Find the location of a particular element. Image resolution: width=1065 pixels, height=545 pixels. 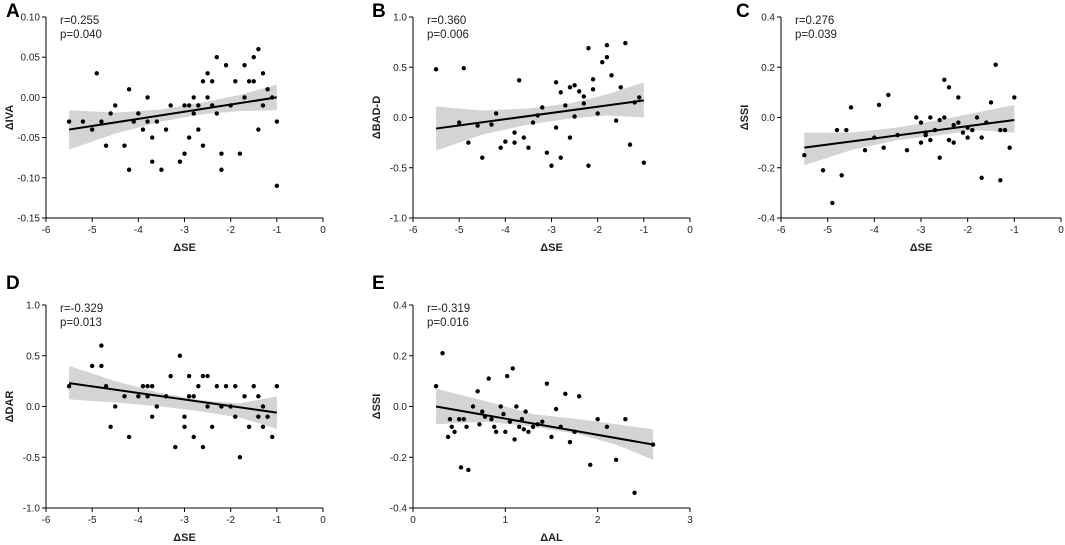

regression-line-b is located at coordinates (539, 114).